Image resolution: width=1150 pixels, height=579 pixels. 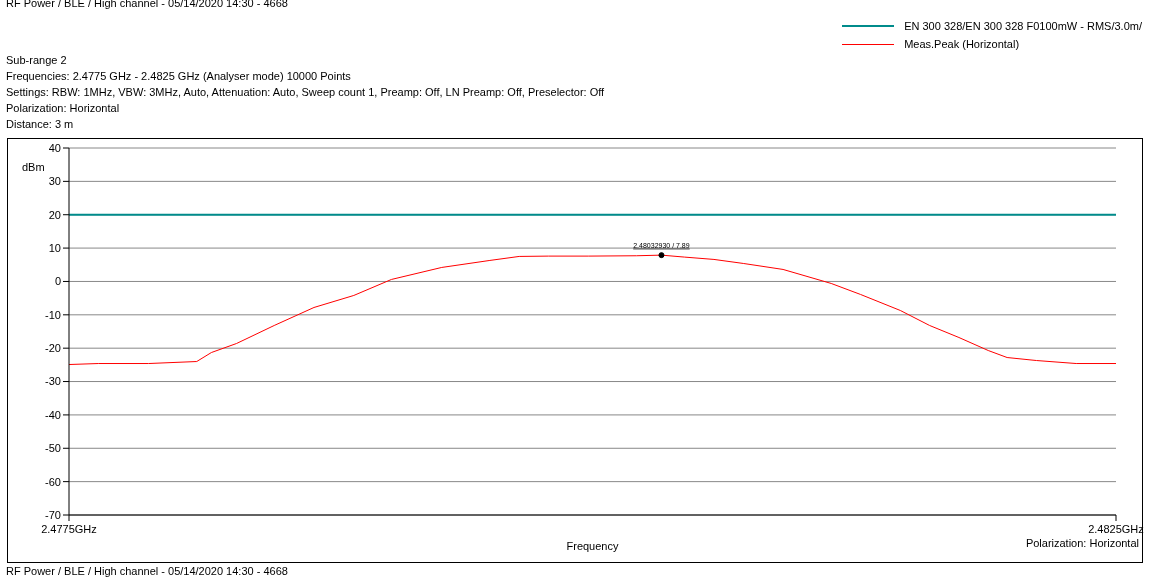 I want to click on y-axis-title: dBm, so click(x=33, y=167).